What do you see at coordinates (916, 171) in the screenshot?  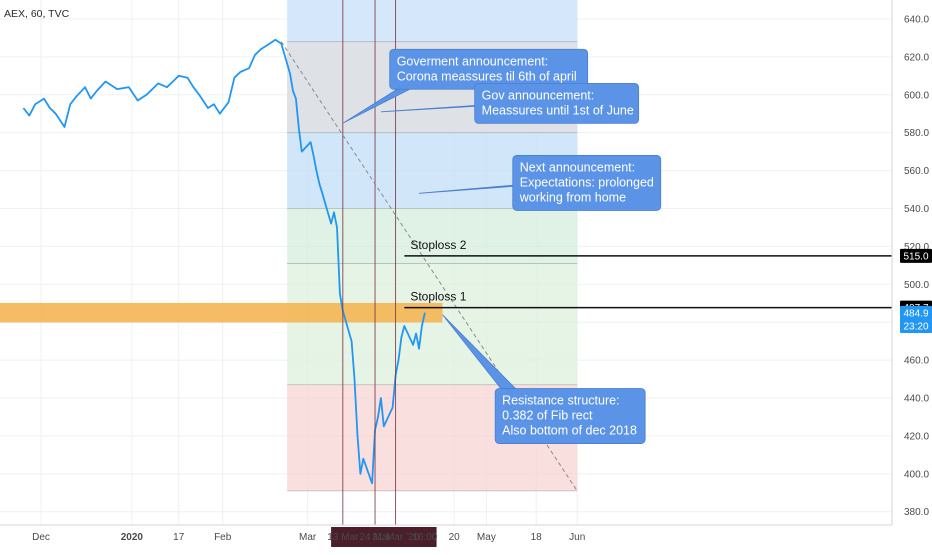 I see `y-tick-label: 560.0` at bounding box center [916, 171].